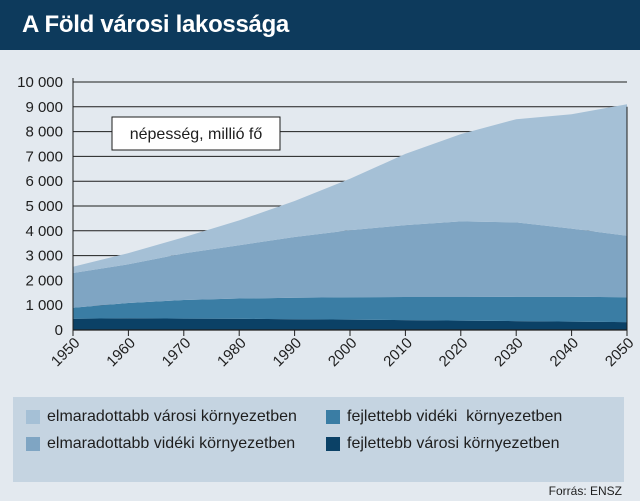 The width and height of the screenshot is (640, 501). What do you see at coordinates (620, 353) in the screenshot?
I see `x-tick-label: 2050` at bounding box center [620, 353].